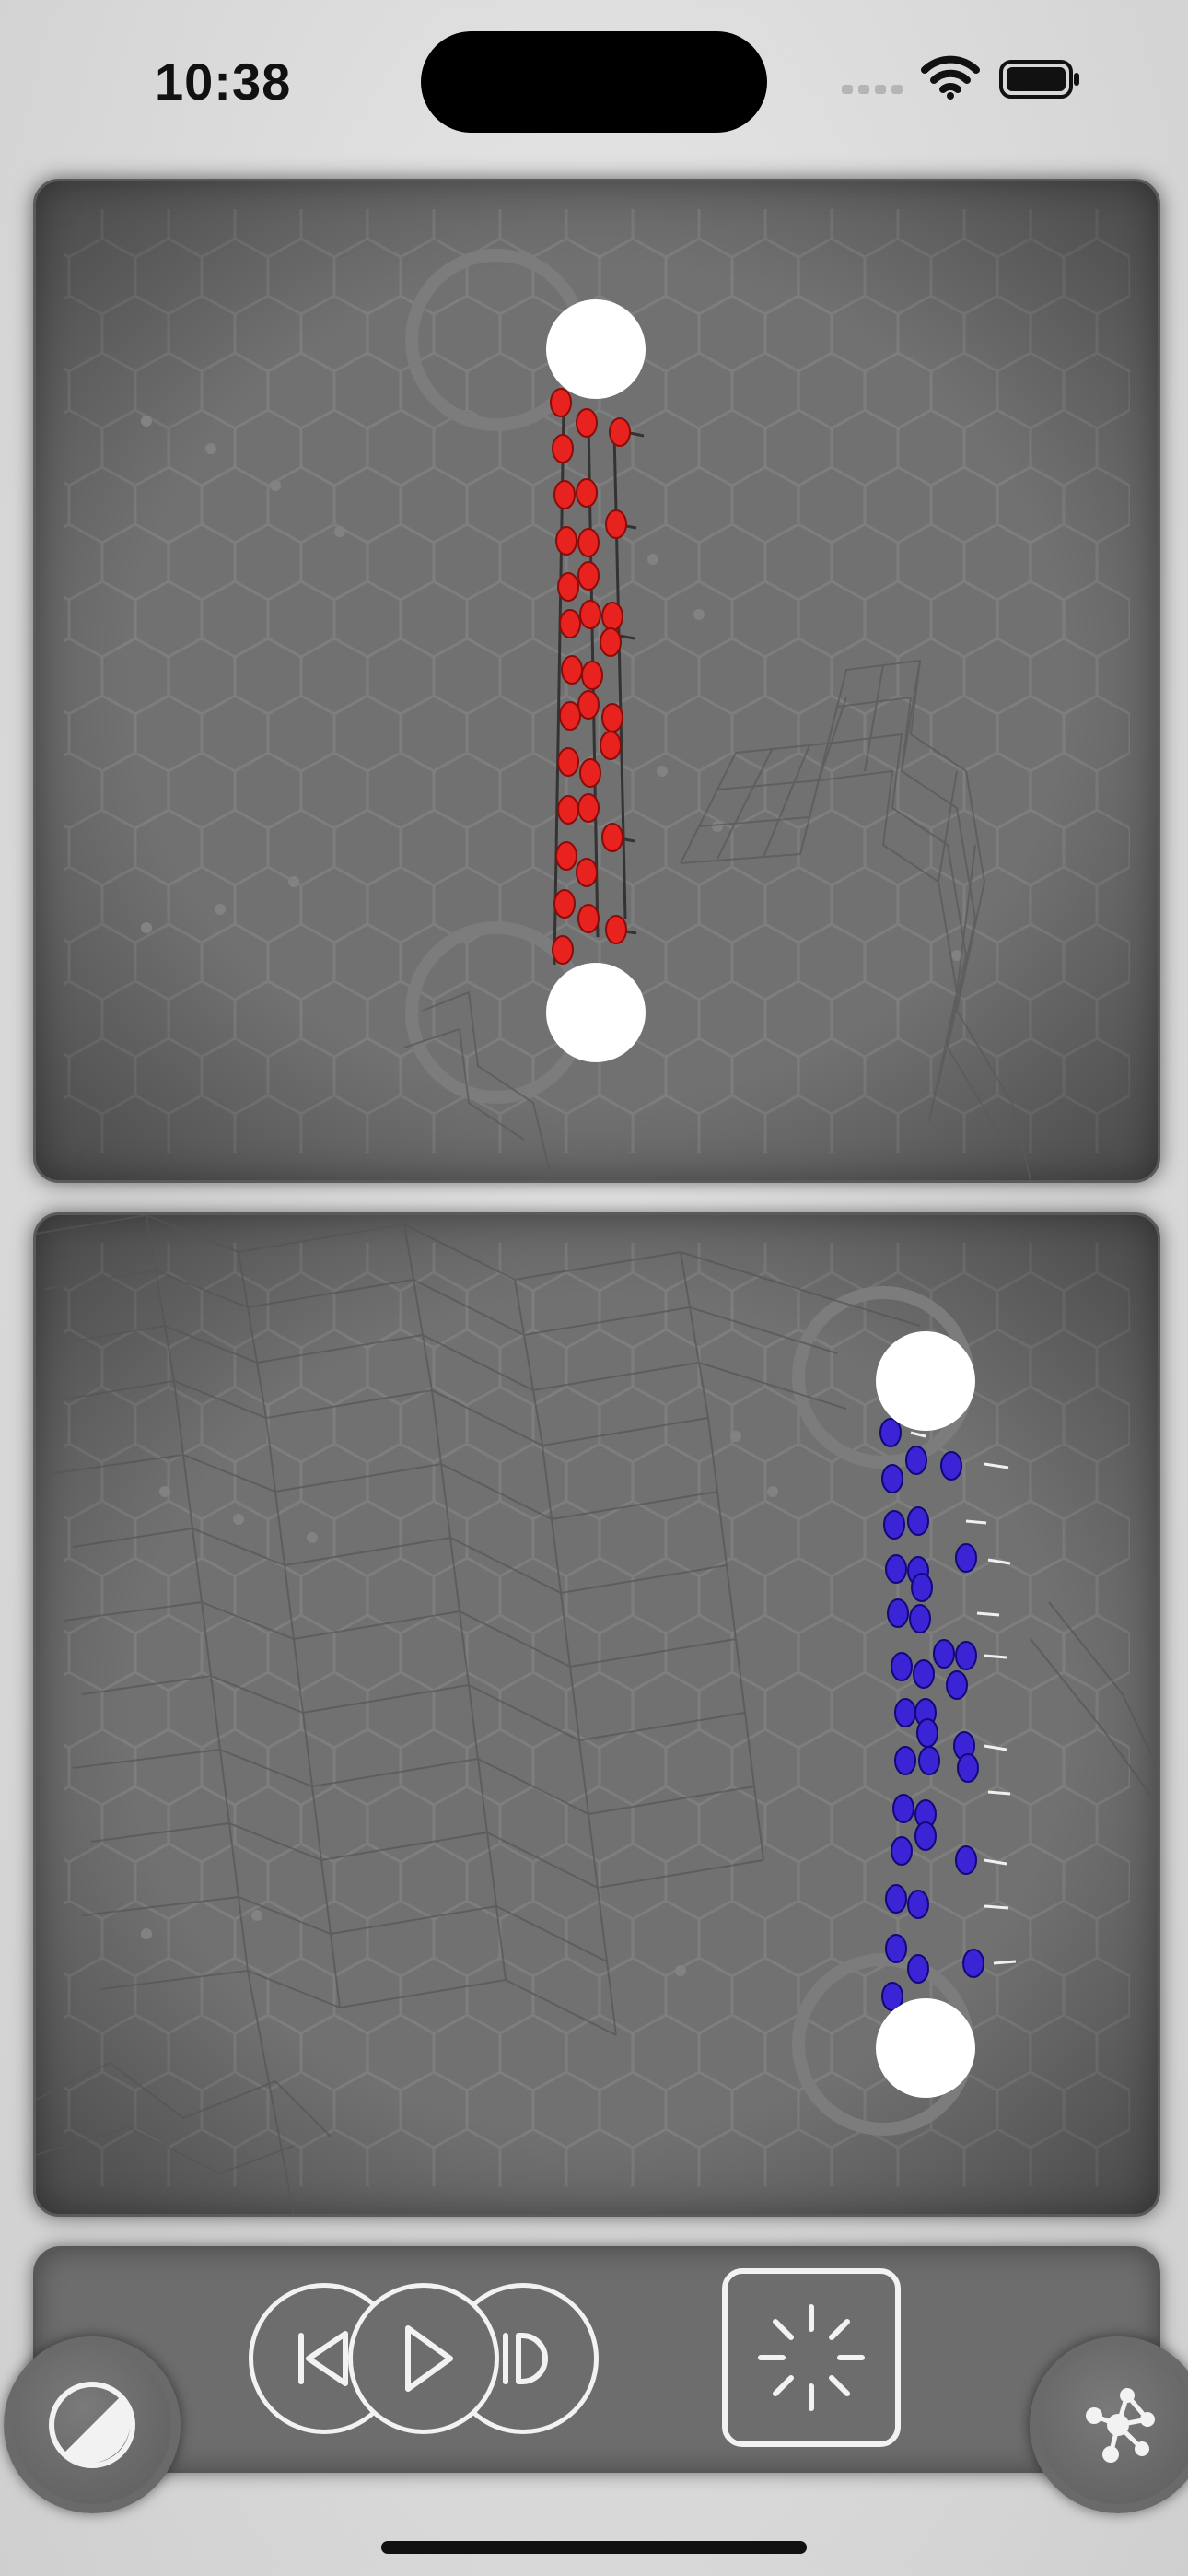 This screenshot has height=2576, width=1188. Describe the element at coordinates (872, 89) in the screenshot. I see `cellular-signal-icon` at that location.